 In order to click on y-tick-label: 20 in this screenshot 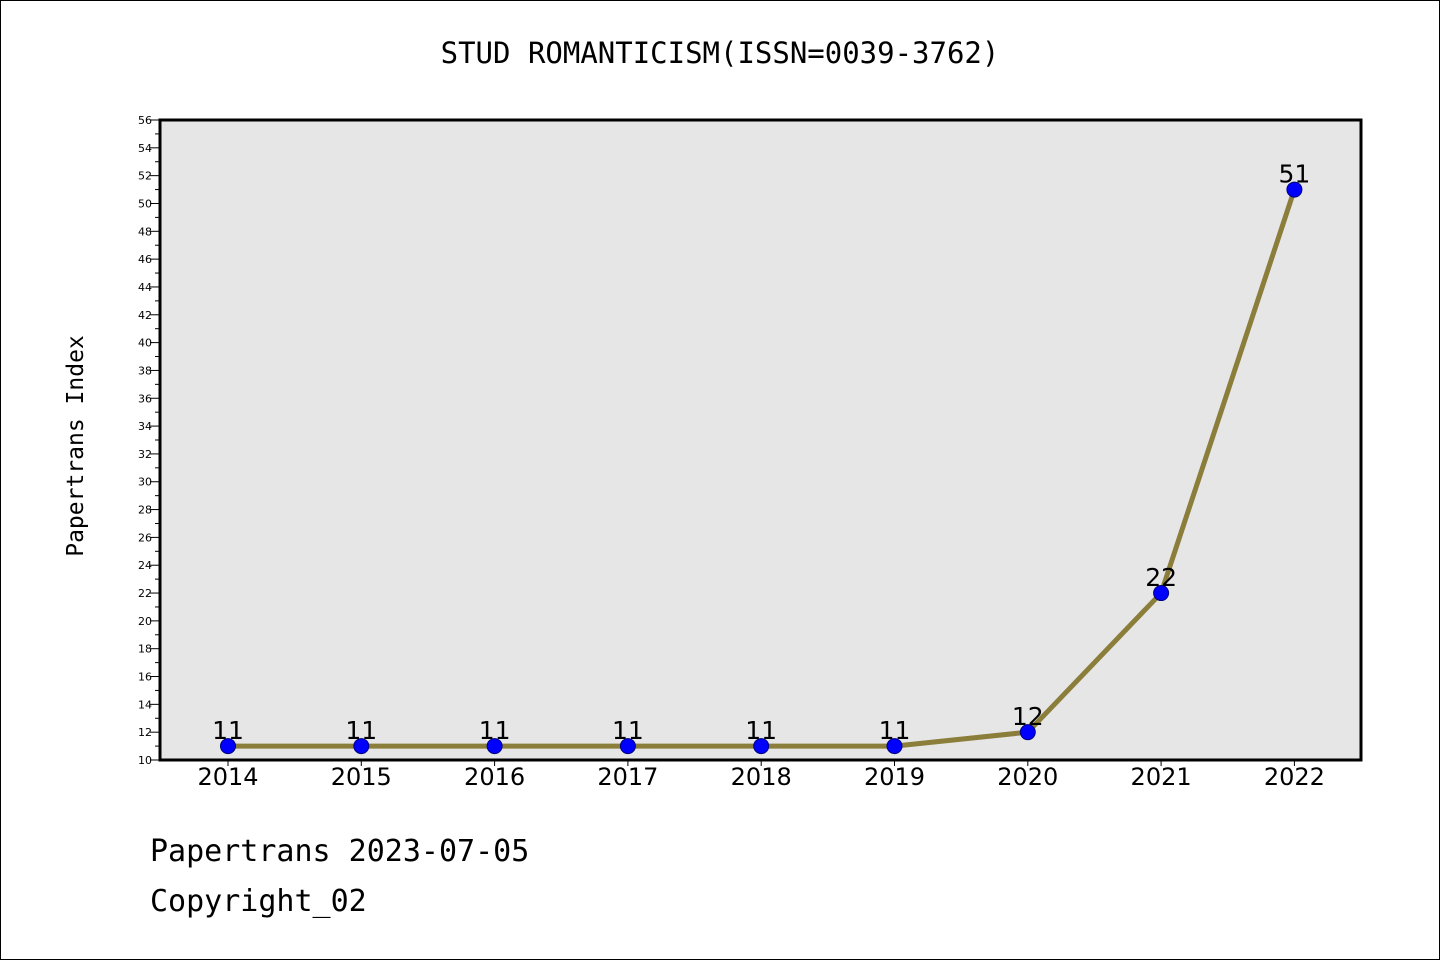, I will do `click(145, 621)`.